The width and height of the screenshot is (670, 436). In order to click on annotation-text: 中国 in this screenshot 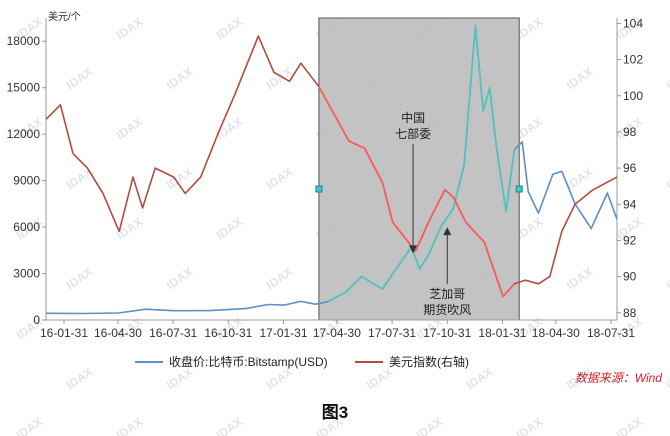, I will do `click(413, 117)`.